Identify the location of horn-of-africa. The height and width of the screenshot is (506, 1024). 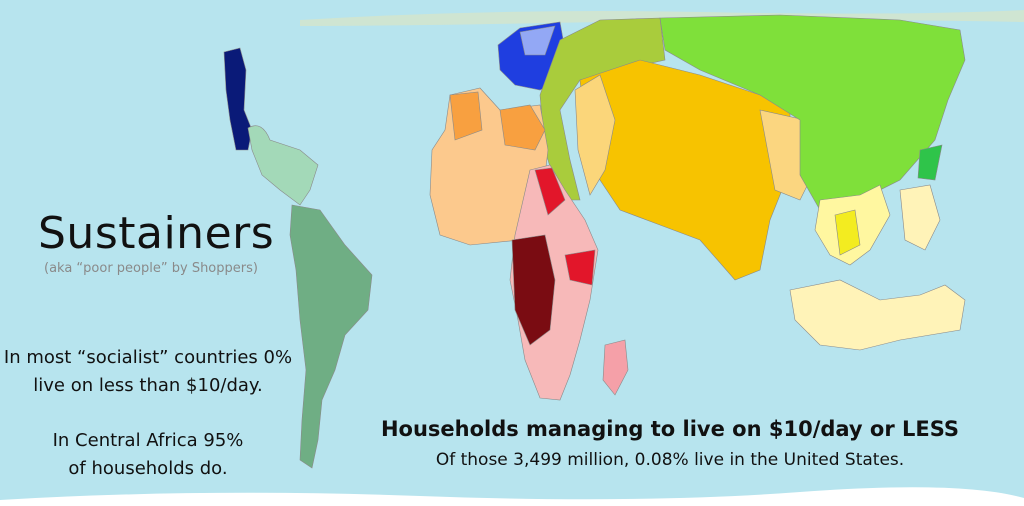
(550, 191).